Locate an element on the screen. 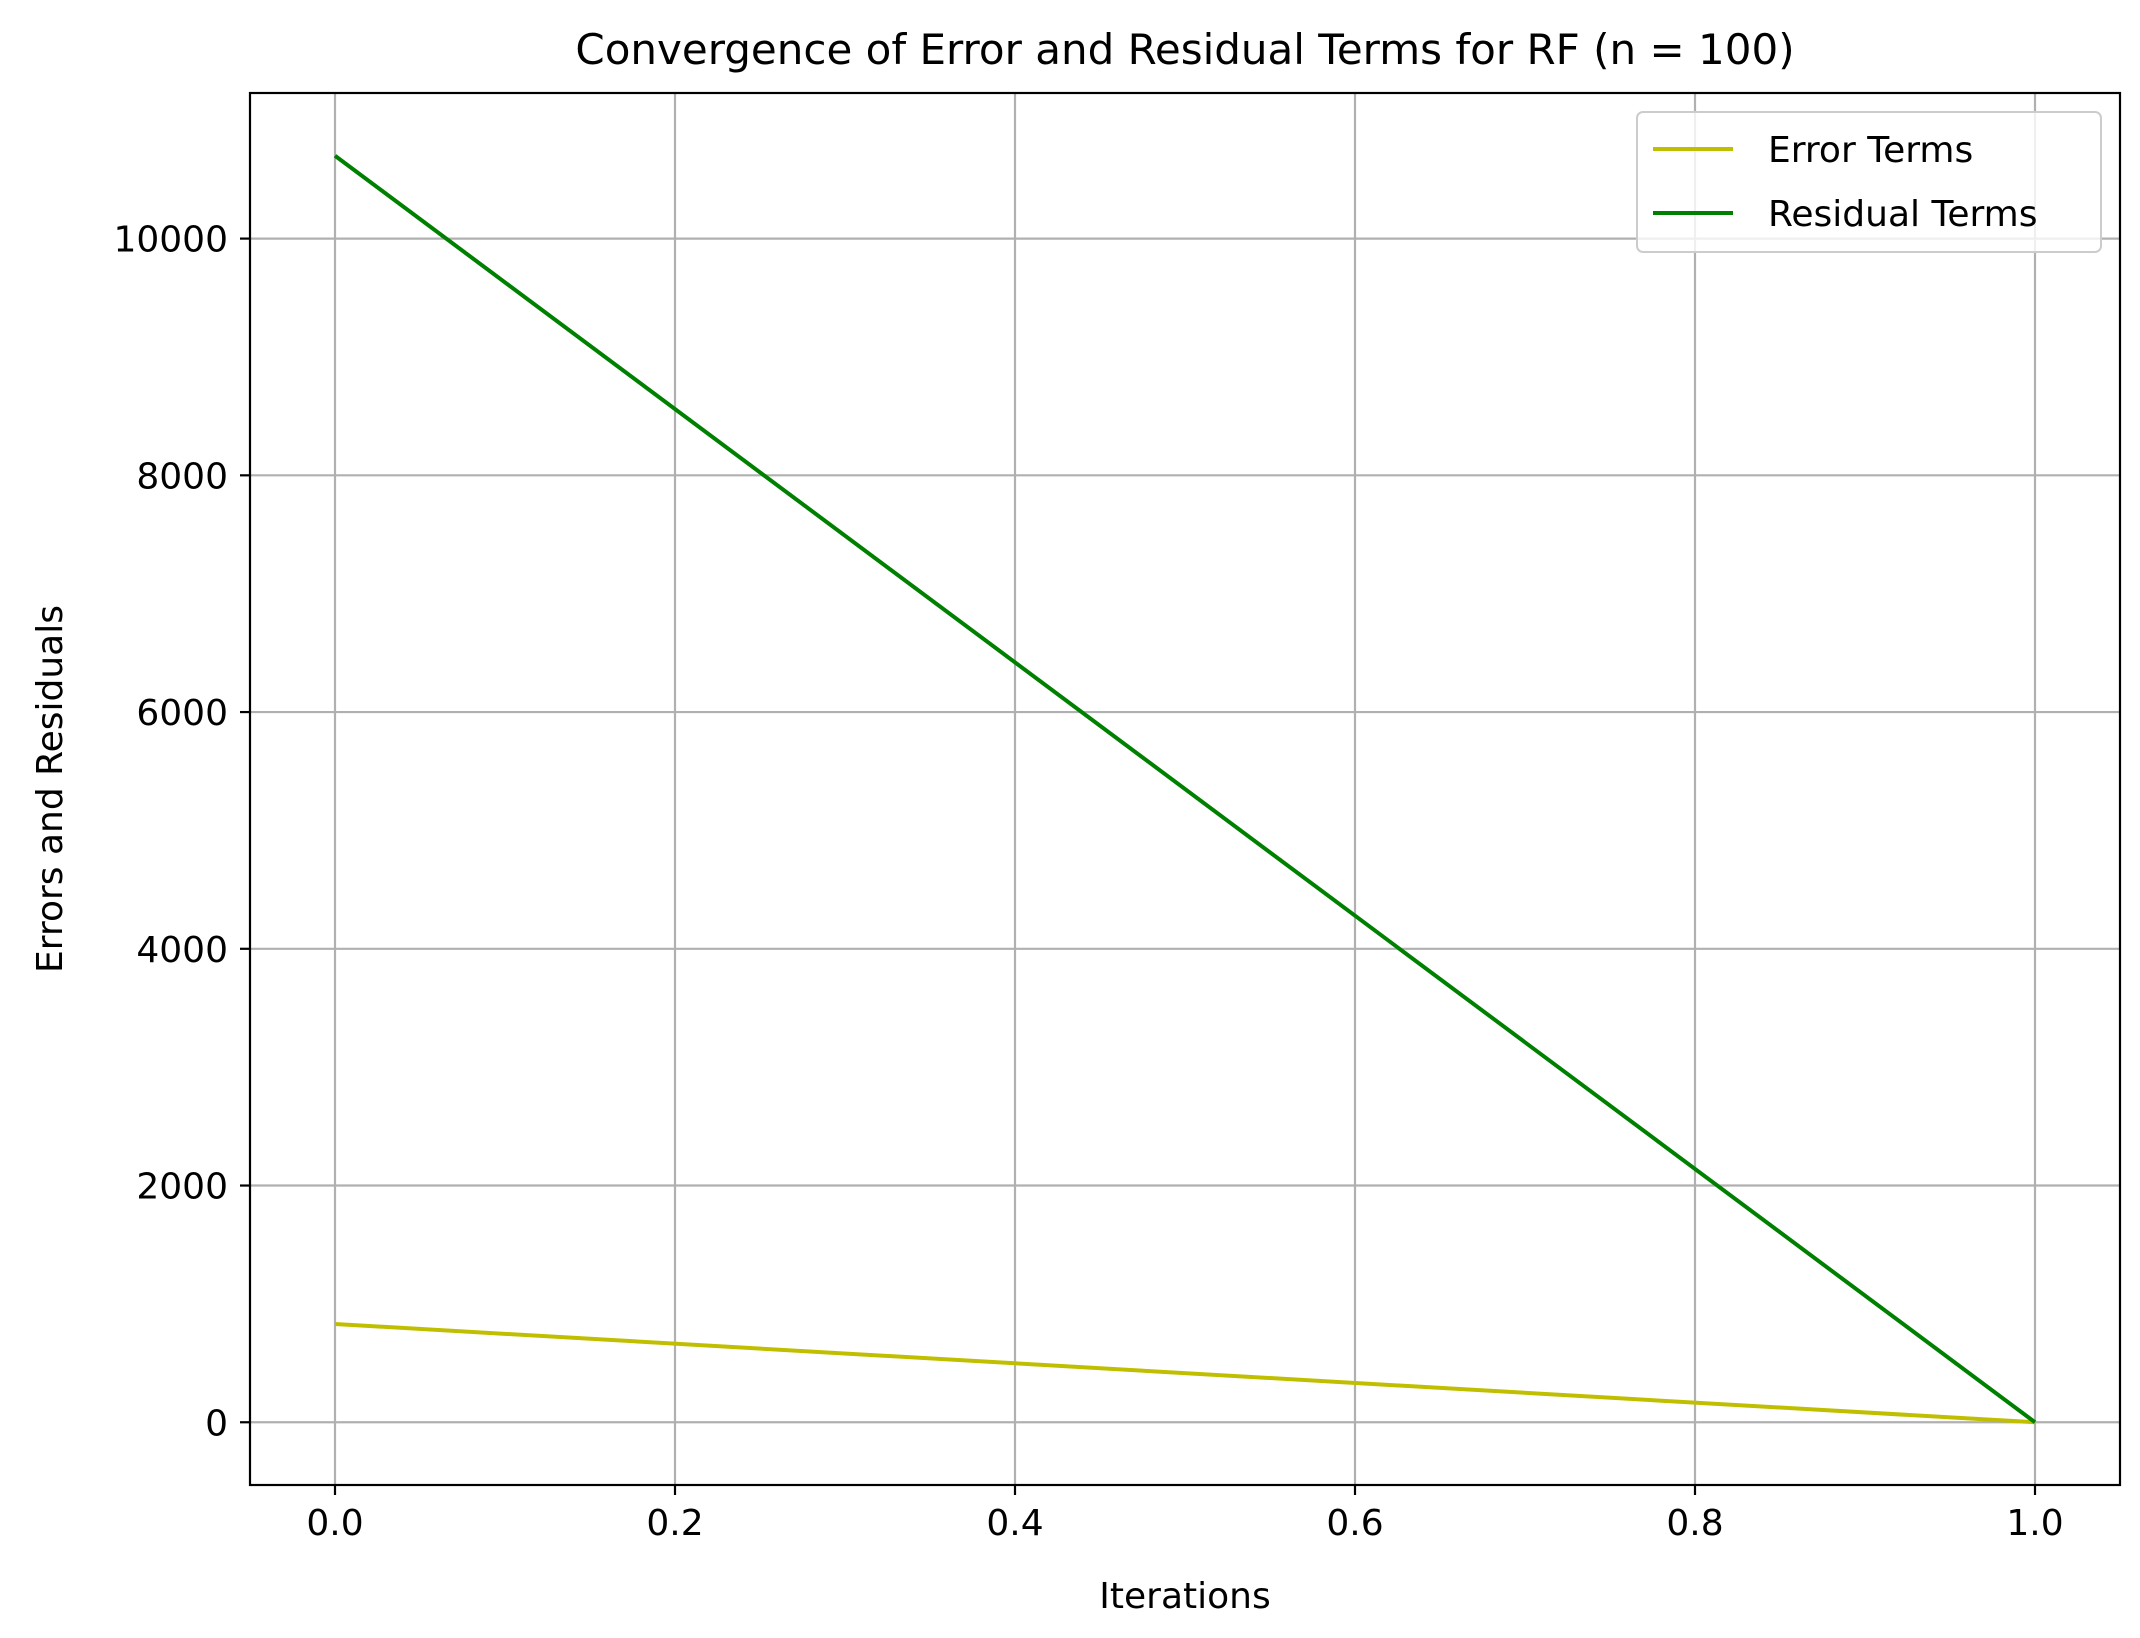 The height and width of the screenshot is (1638, 2140). x-tick-label: 0.0 is located at coordinates (334, 1523).